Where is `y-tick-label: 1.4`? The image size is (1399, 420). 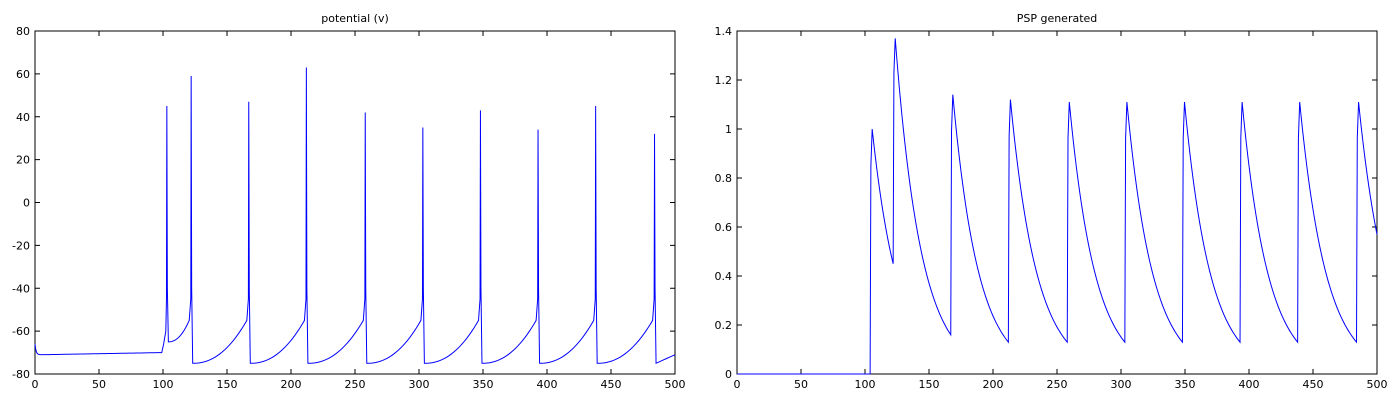
y-tick-label: 1.4 is located at coordinates (724, 31).